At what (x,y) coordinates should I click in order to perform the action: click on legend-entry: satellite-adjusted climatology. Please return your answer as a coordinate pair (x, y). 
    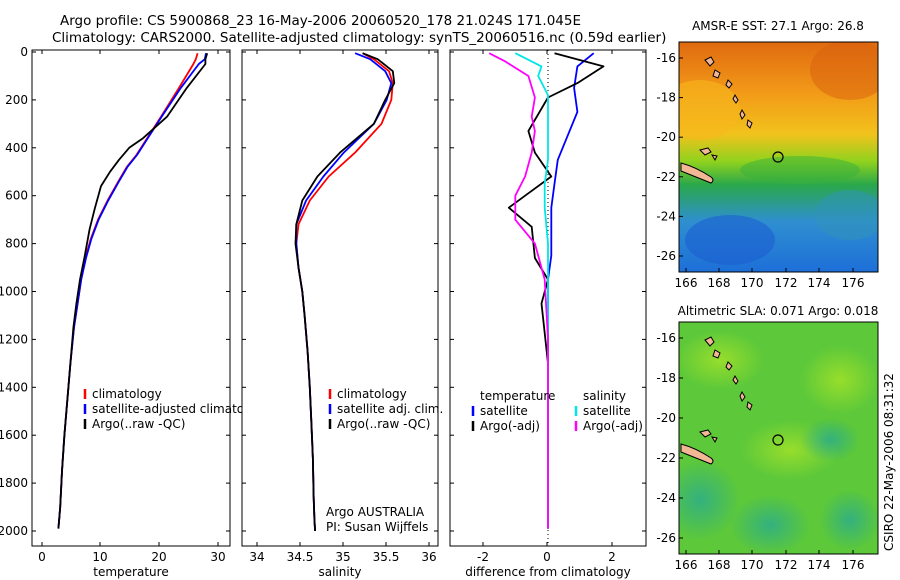
    Looking at the image, I should click on (181, 409).